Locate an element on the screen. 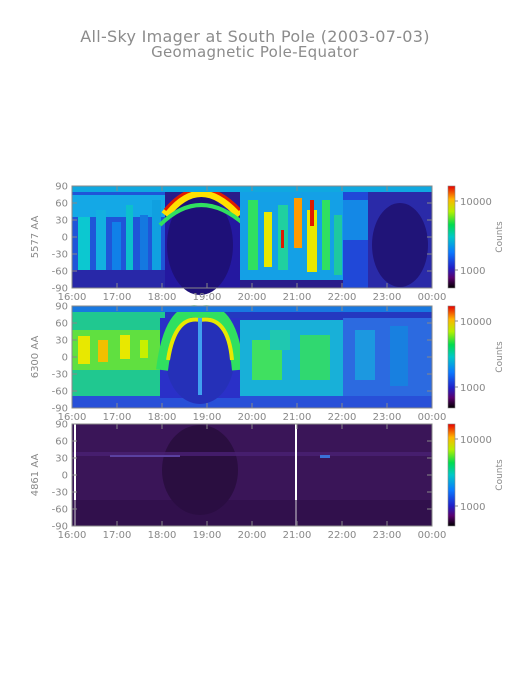 Image resolution: width=510 pixels, height=680 pixels. colorbar-4861: 10000 1000 Counts is located at coordinates (476, 475).